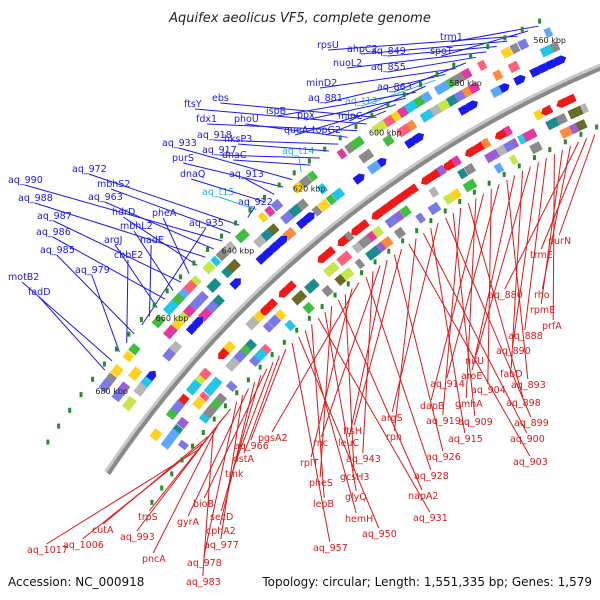 The height and width of the screenshot is (600, 600). Describe the element at coordinates (530, 462) in the screenshot. I see `reverse-gene-label: aq_903` at that location.